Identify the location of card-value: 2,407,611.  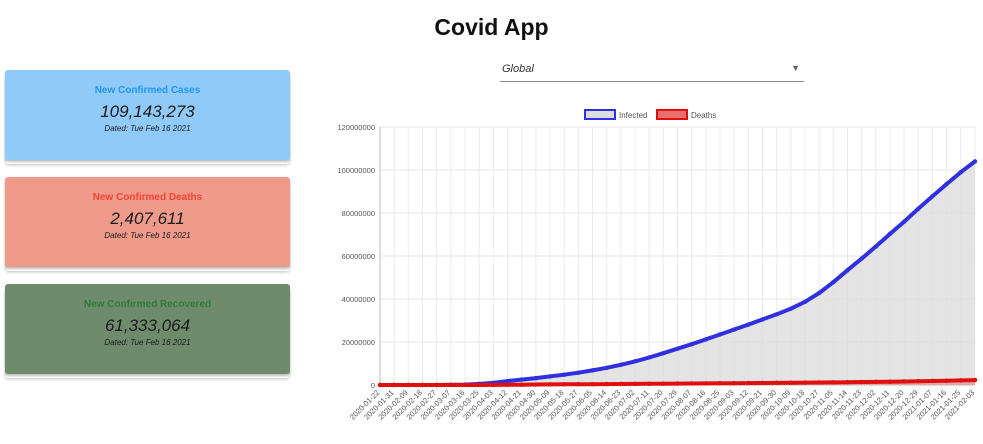
(147, 218).